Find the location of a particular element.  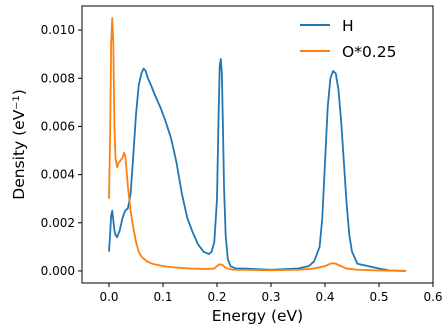

legend-label-o: O*0.25 is located at coordinates (369, 52).